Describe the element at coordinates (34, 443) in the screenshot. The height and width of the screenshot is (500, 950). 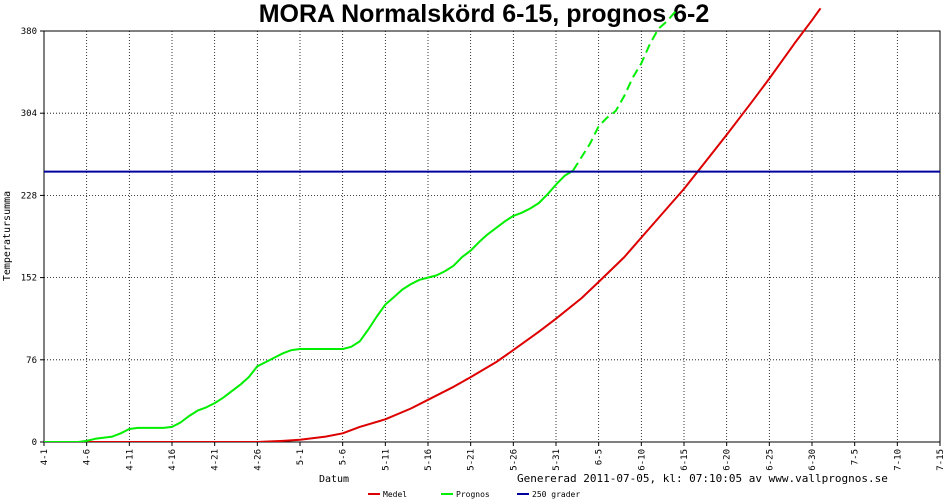
I see `y-tick-label: 0` at that location.